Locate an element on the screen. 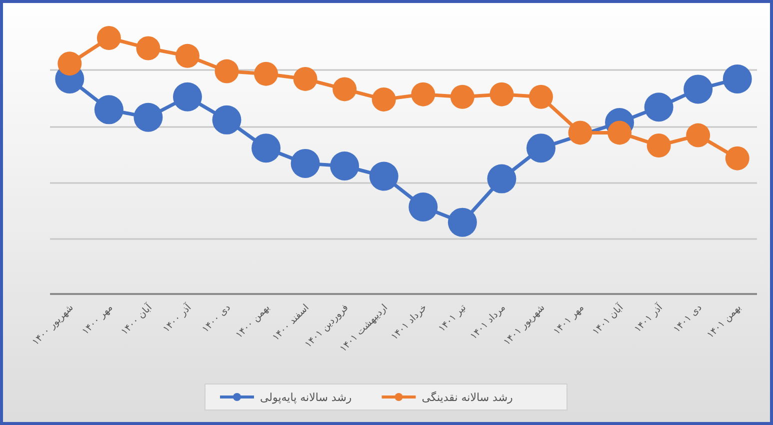 This screenshot has height=425, width=773. x-tick-label: تیر ۱۴۰۱ is located at coordinates (452, 318).